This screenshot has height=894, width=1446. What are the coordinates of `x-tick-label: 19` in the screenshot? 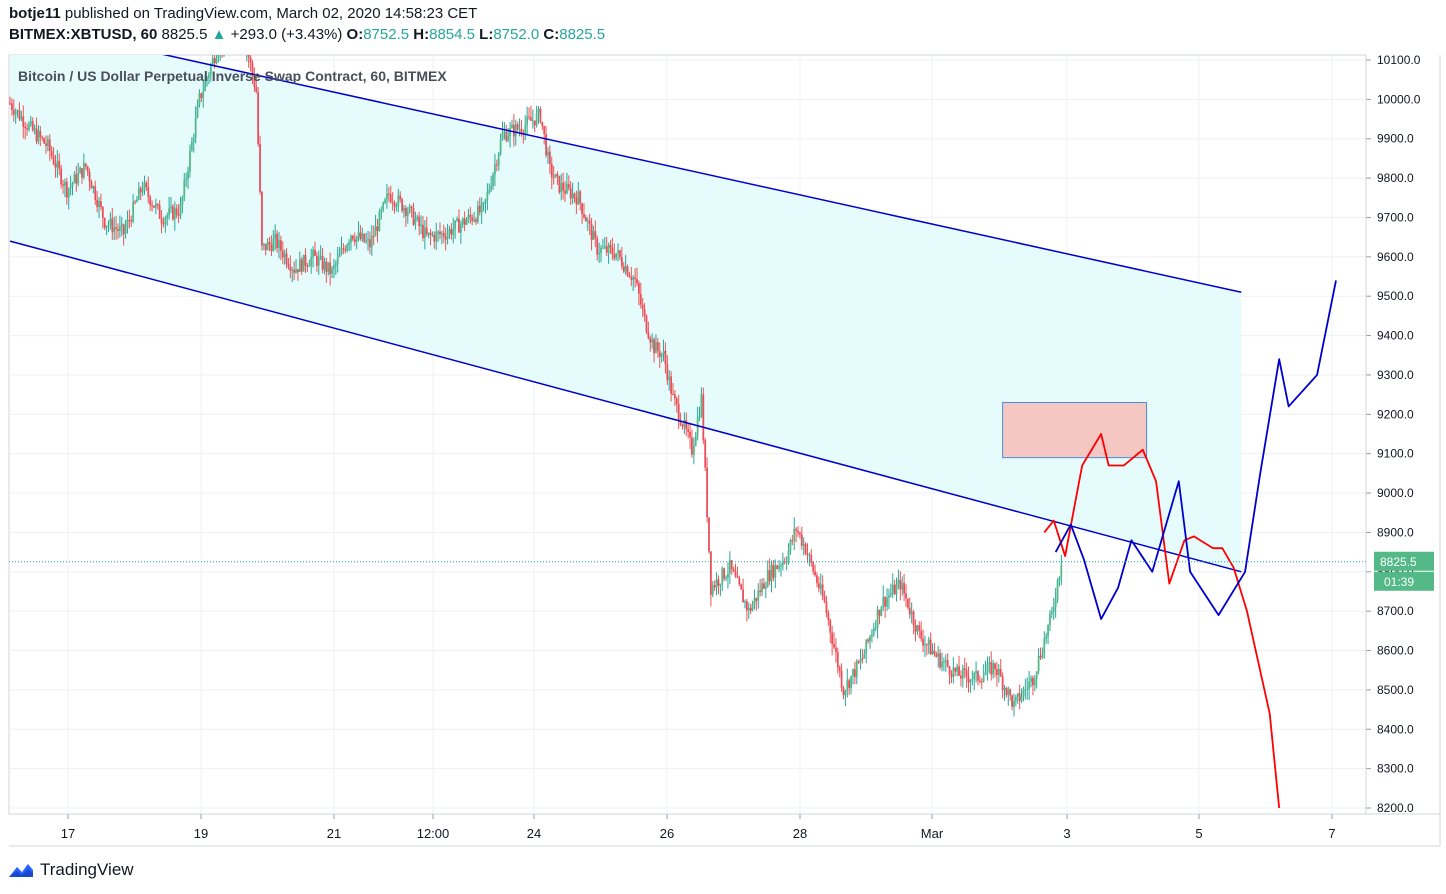 It's located at (201, 833).